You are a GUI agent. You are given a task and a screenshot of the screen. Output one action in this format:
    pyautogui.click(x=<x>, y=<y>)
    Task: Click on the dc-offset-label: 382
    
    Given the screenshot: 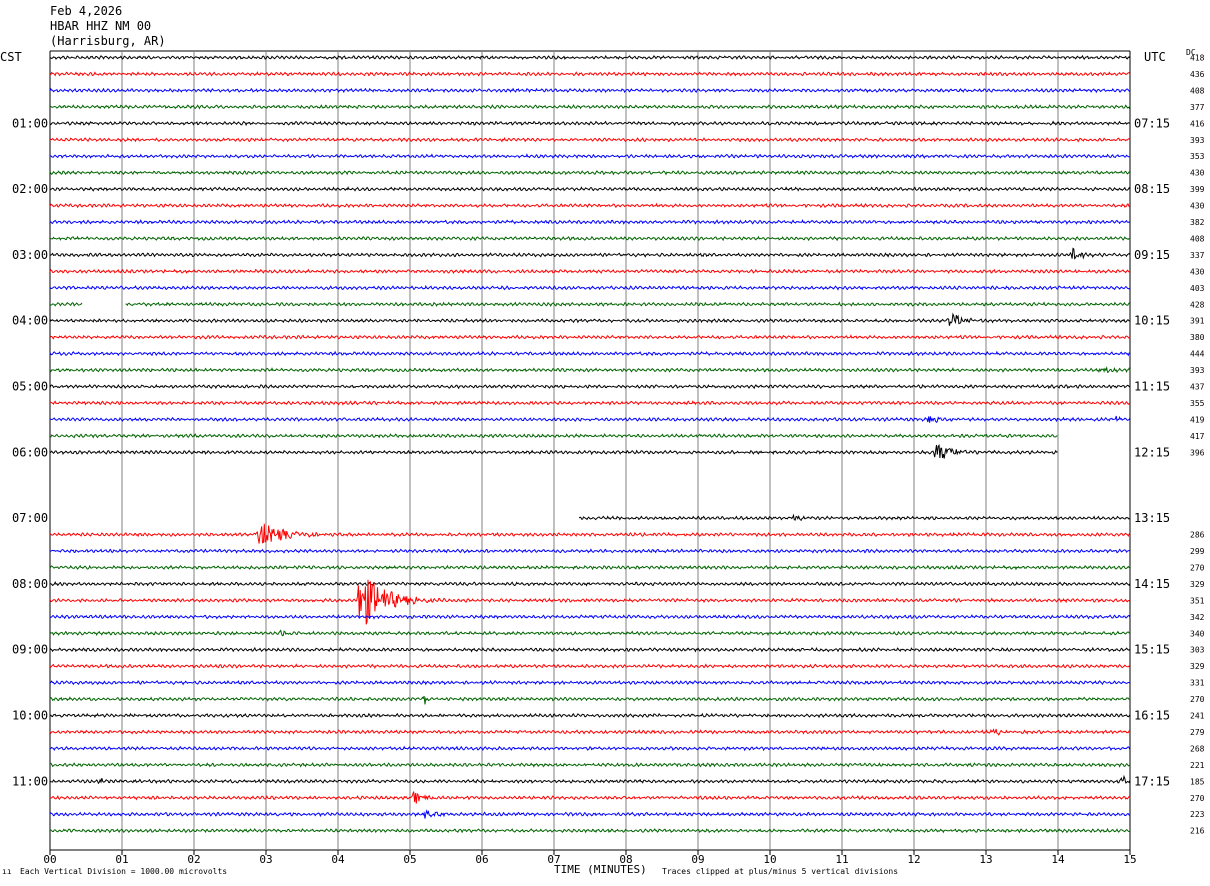 What is the action you would take?
    pyautogui.click(x=1197, y=222)
    